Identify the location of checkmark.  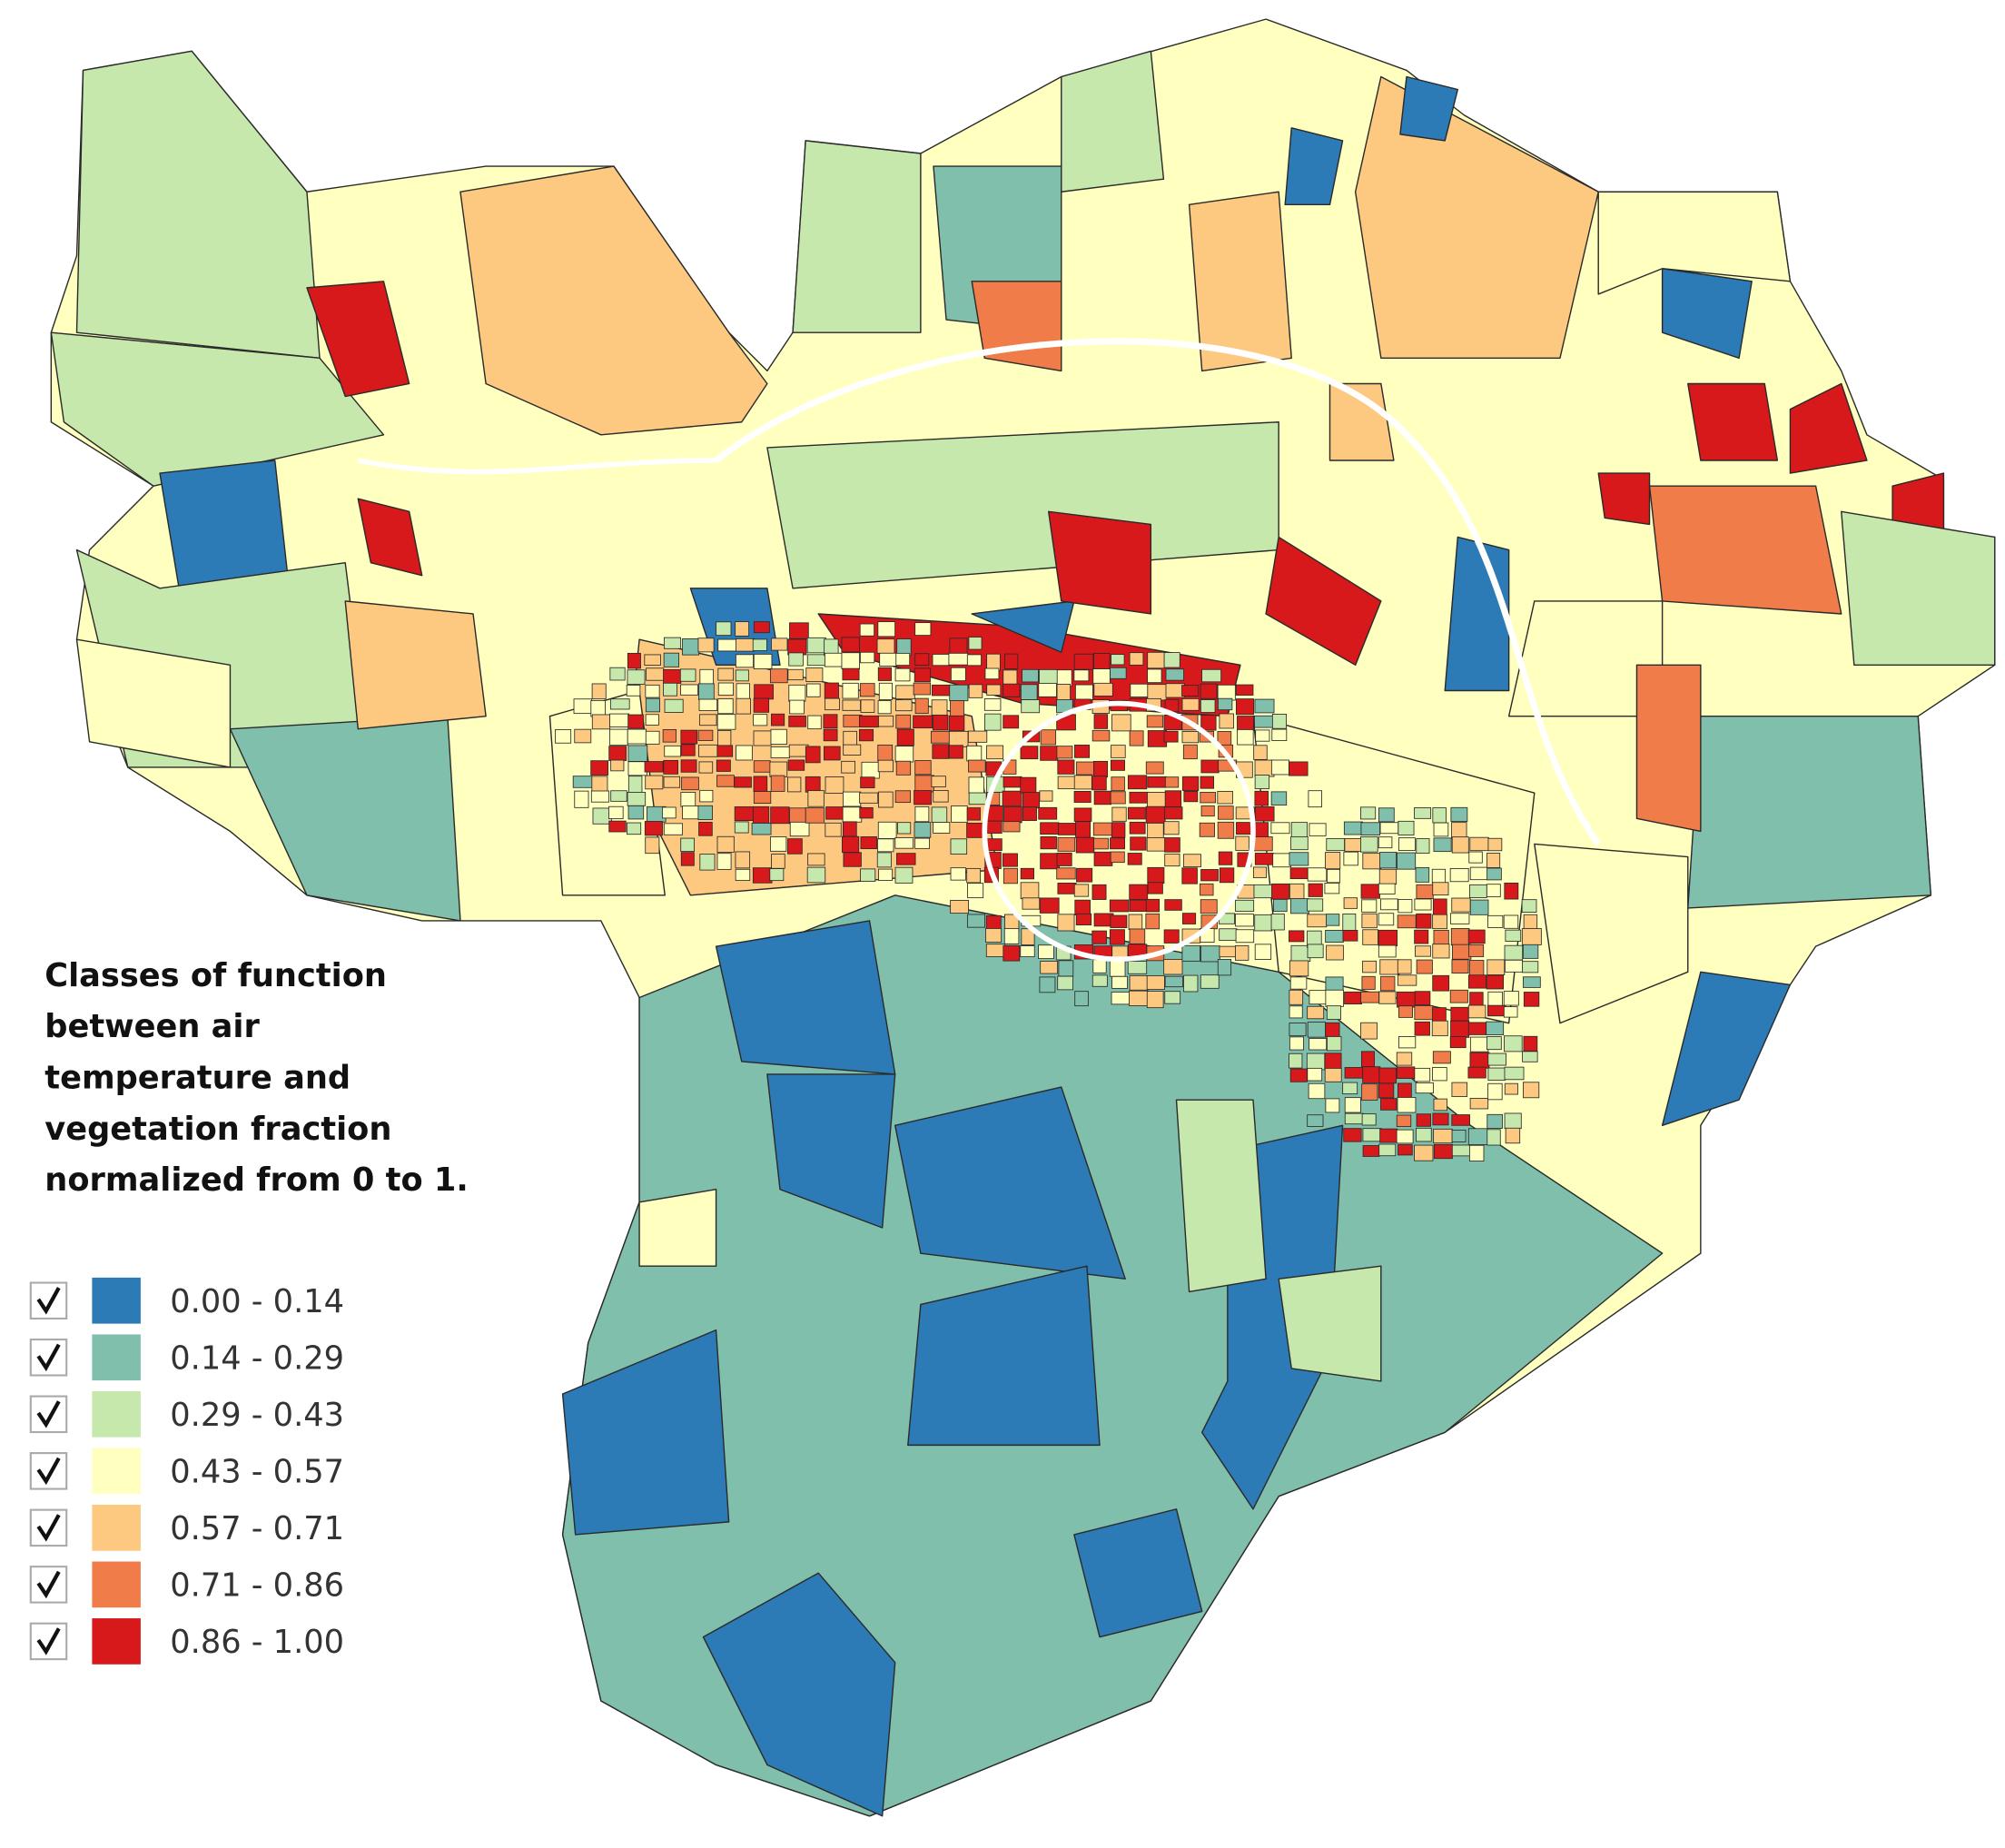
(49, 1414).